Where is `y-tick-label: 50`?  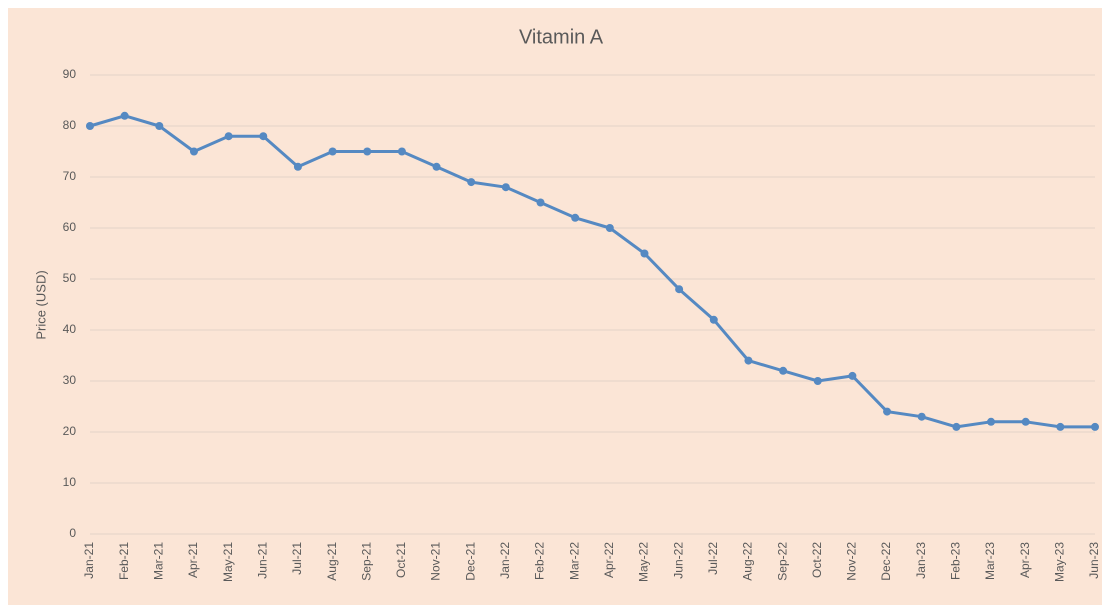 y-tick-label: 50 is located at coordinates (70, 278).